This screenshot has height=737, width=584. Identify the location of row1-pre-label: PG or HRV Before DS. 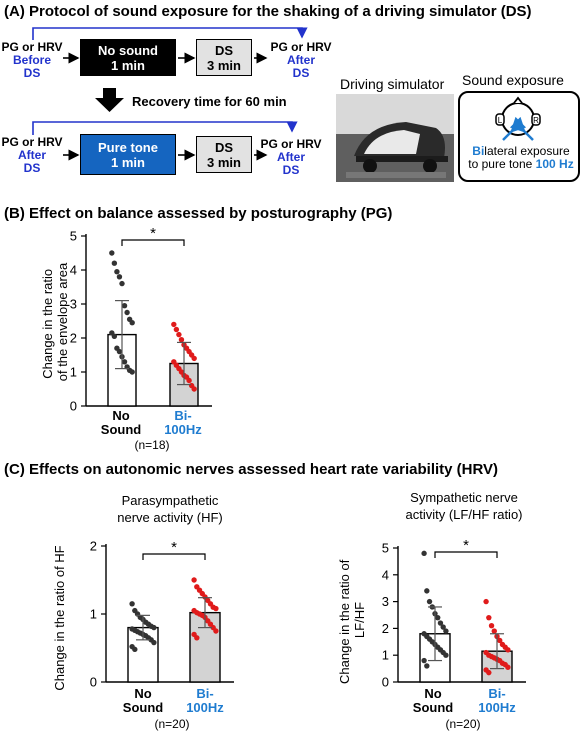
(32, 60).